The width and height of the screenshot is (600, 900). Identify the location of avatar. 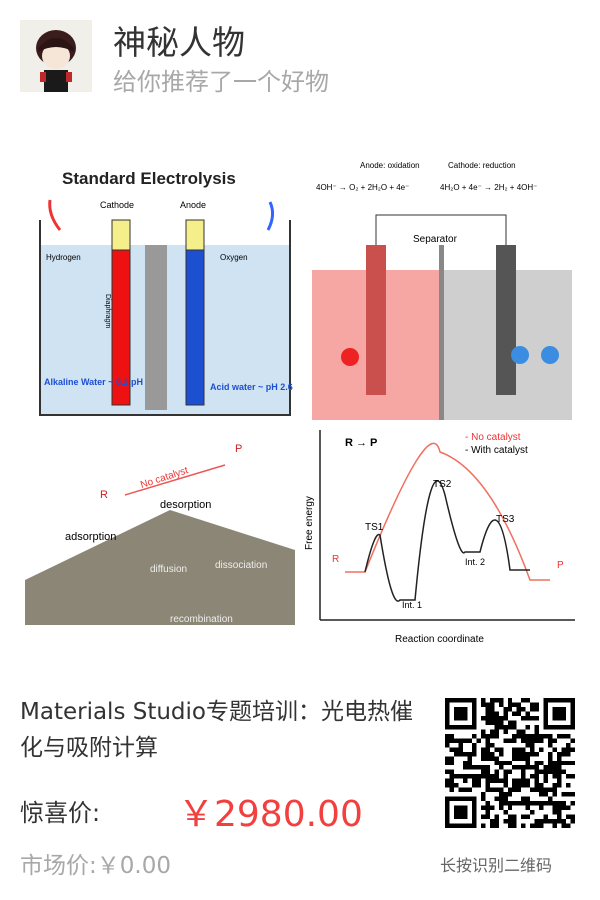
(56, 56).